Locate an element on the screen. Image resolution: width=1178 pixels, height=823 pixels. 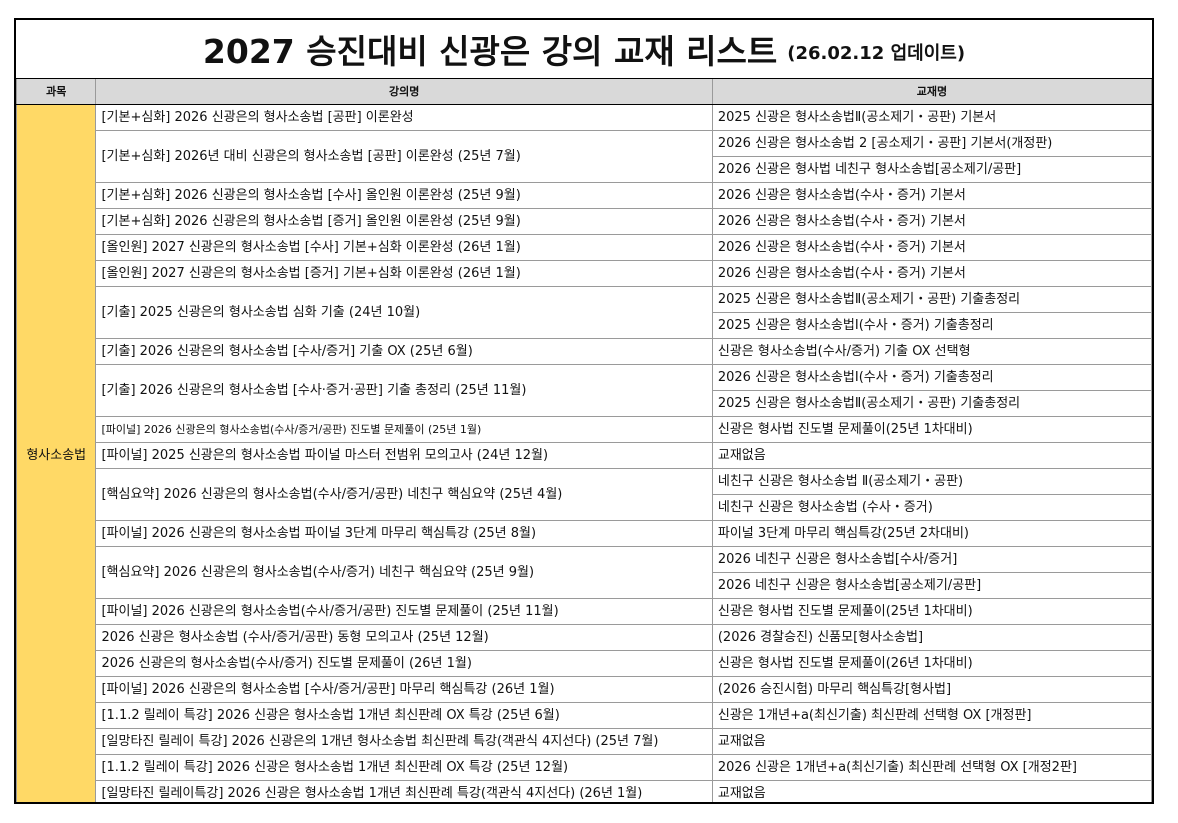
header-subject: 과목 is located at coordinates (56, 92).